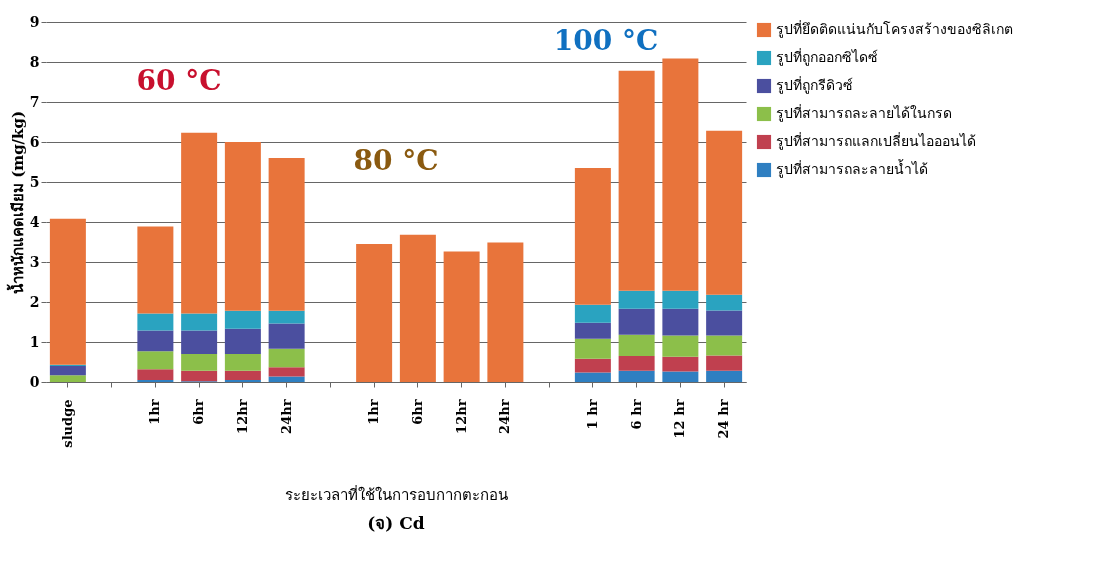 This screenshot has height=570, width=1096. I want to click on x-tick-label: sludge, so click(67, 423).